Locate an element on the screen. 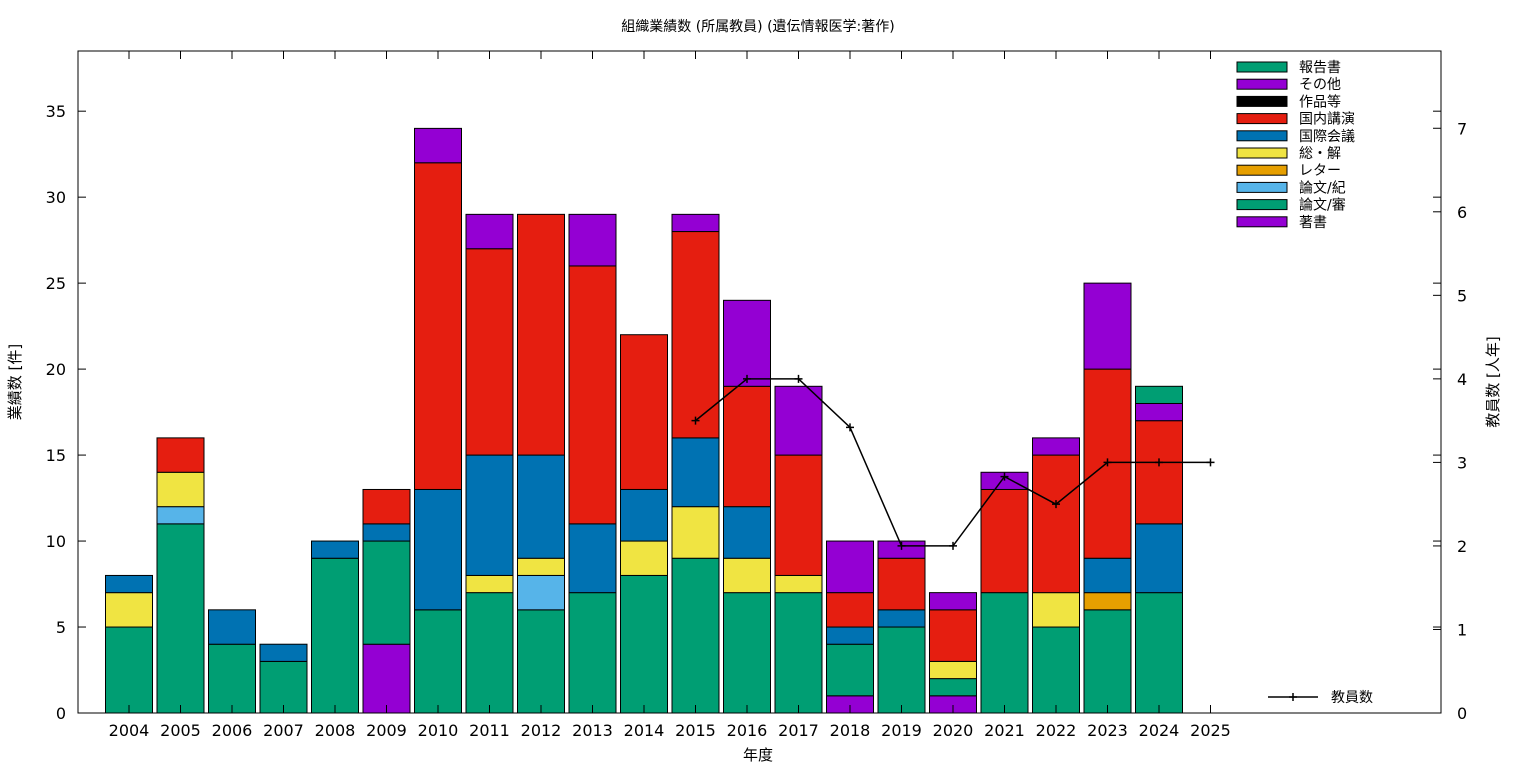 This screenshot has height=772, width=1536. legend-label: 国際会議 is located at coordinates (1327, 136).